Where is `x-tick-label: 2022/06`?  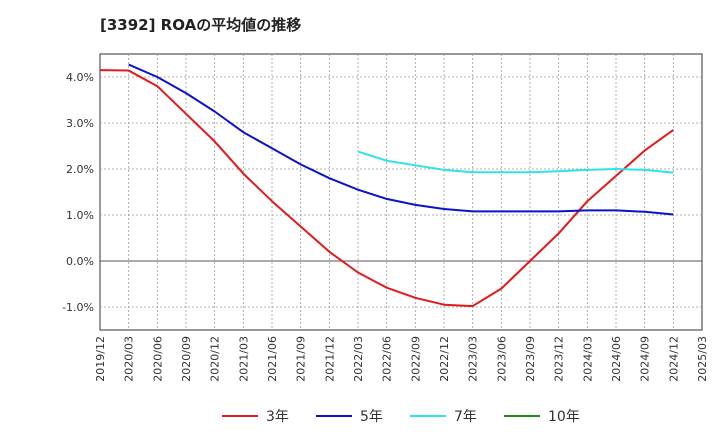
x-tick-label: 2022/06 is located at coordinates (387, 359).